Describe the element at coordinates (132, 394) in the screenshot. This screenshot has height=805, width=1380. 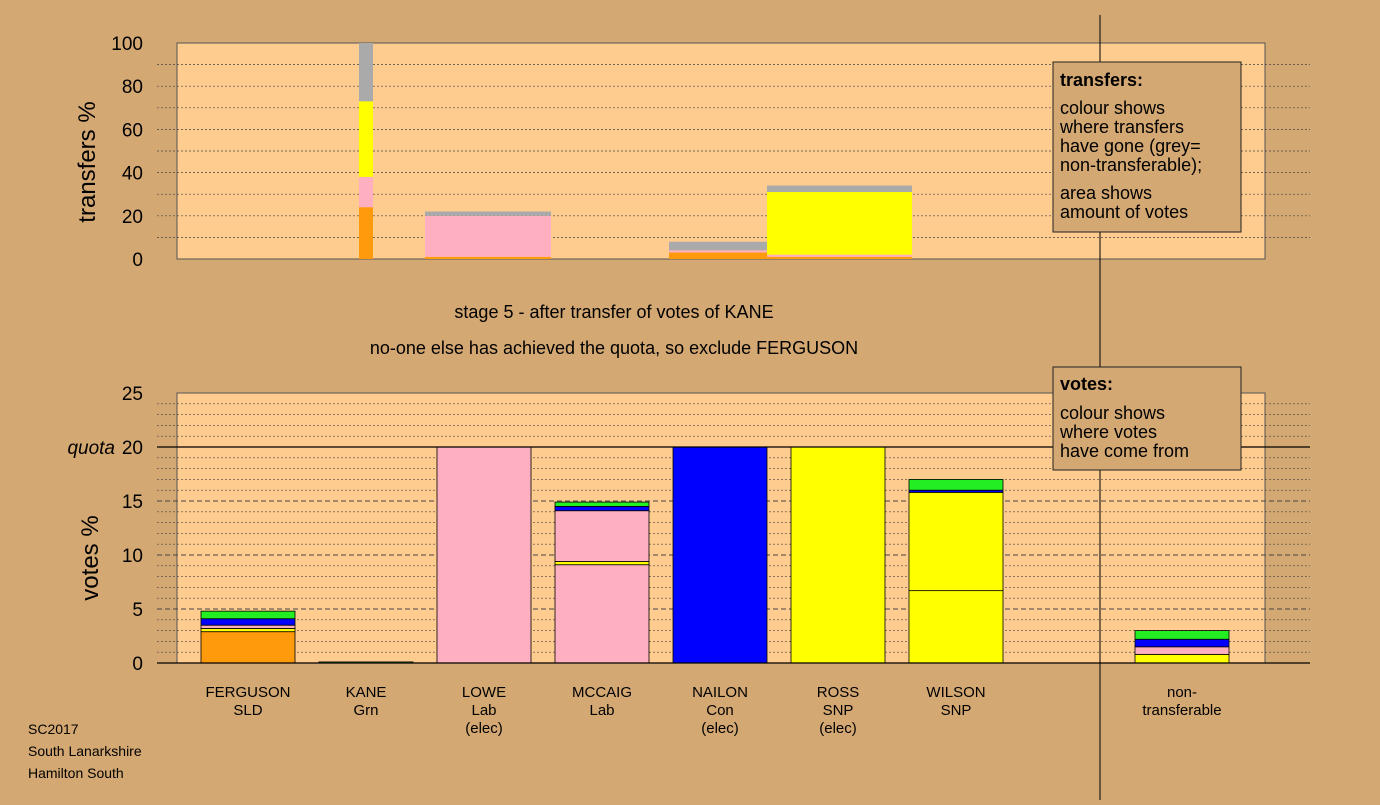
I see `votes-y-tick-label: 25` at that location.